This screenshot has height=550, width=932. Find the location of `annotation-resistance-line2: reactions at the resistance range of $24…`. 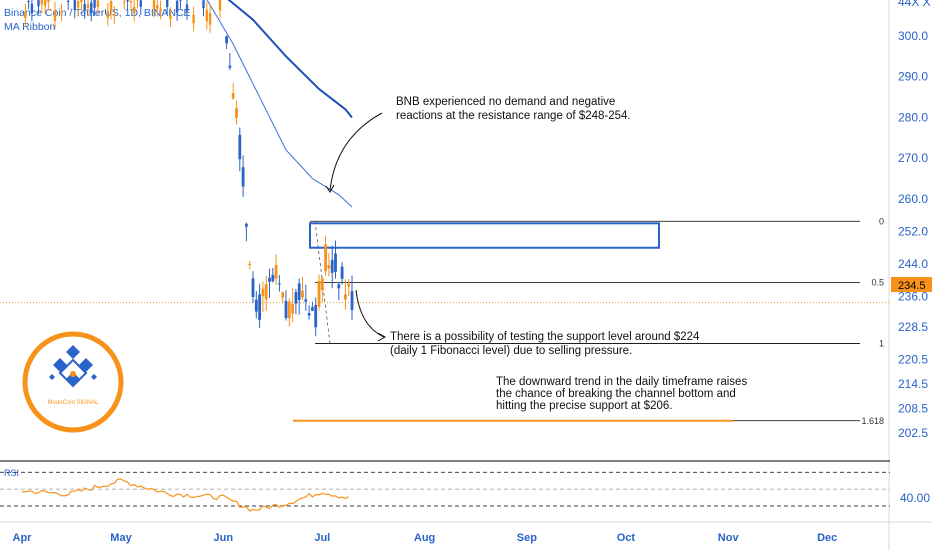

annotation-resistance-line2: reactions at the resistance range of $24… is located at coordinates (513, 116).